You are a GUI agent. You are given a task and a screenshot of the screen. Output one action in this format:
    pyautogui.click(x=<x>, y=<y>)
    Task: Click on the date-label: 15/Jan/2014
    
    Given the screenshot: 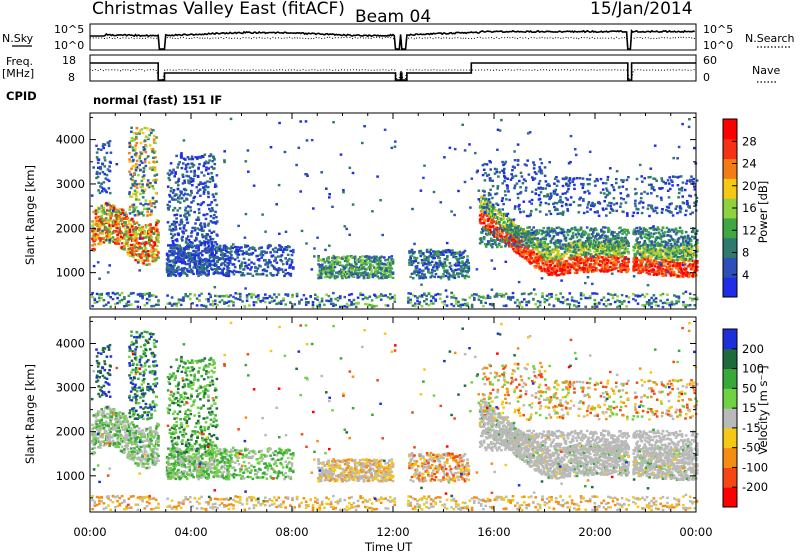 What is the action you would take?
    pyautogui.click(x=641, y=9)
    